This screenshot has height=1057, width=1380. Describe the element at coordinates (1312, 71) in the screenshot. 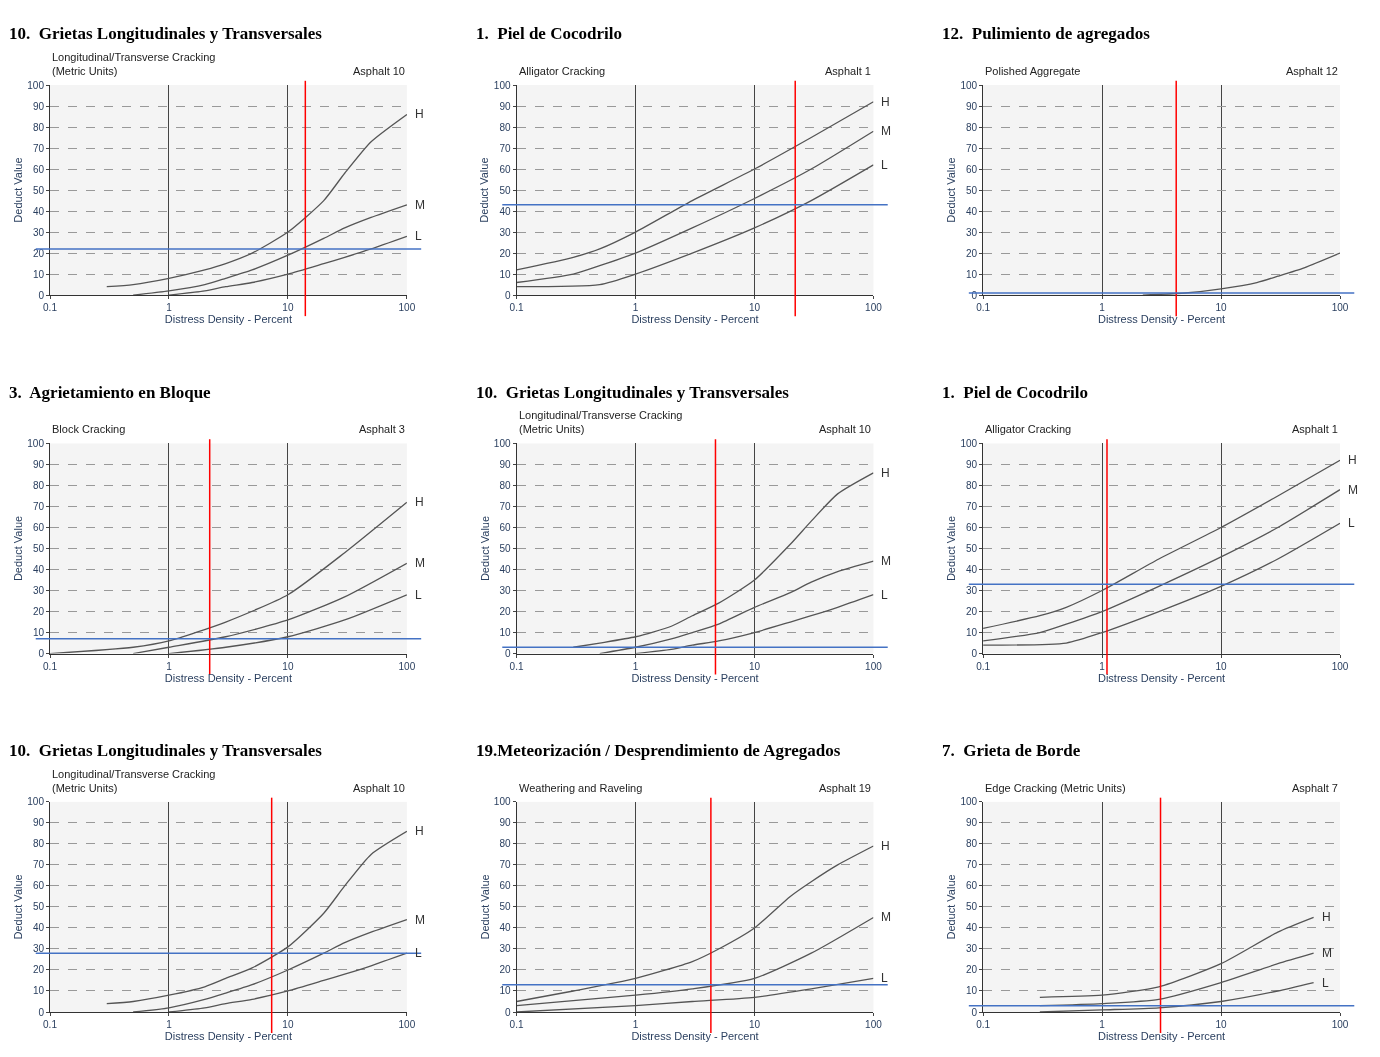

I see `text: Asphalt 12` at that location.